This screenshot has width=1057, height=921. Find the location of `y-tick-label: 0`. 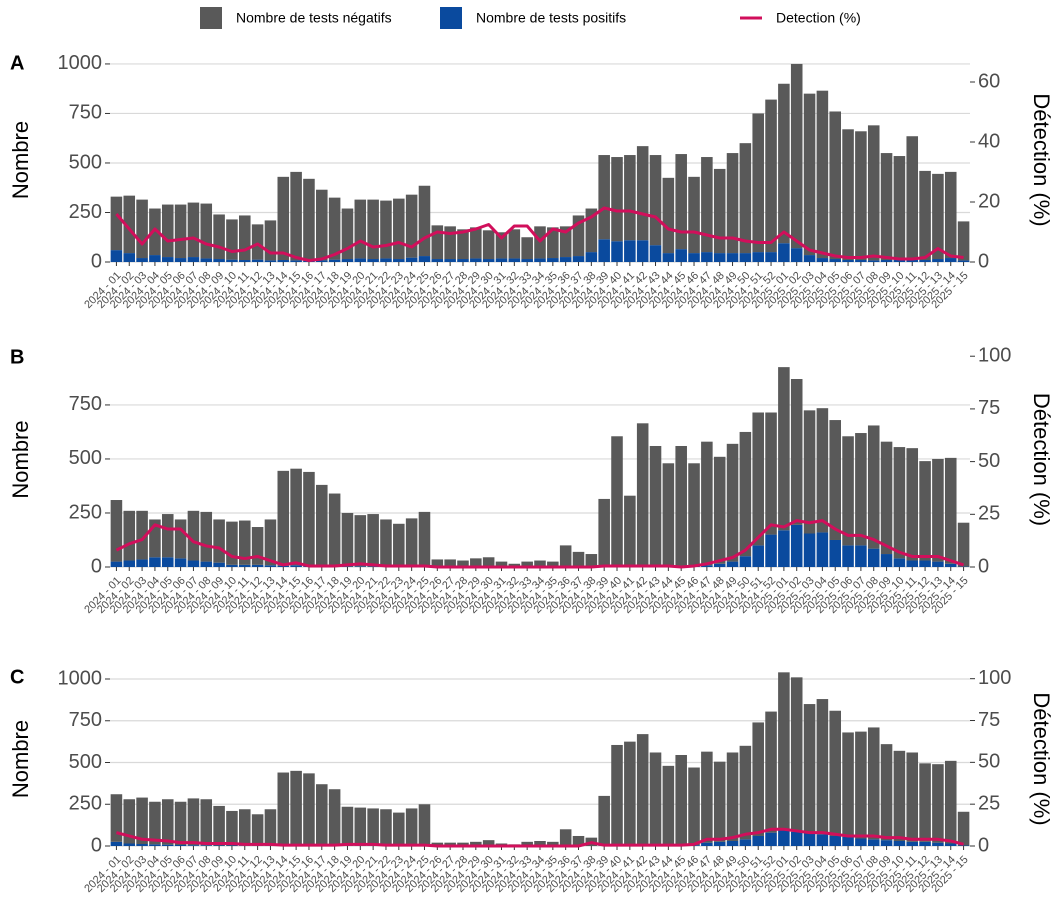

y-tick-label: 0 is located at coordinates (96, 845).